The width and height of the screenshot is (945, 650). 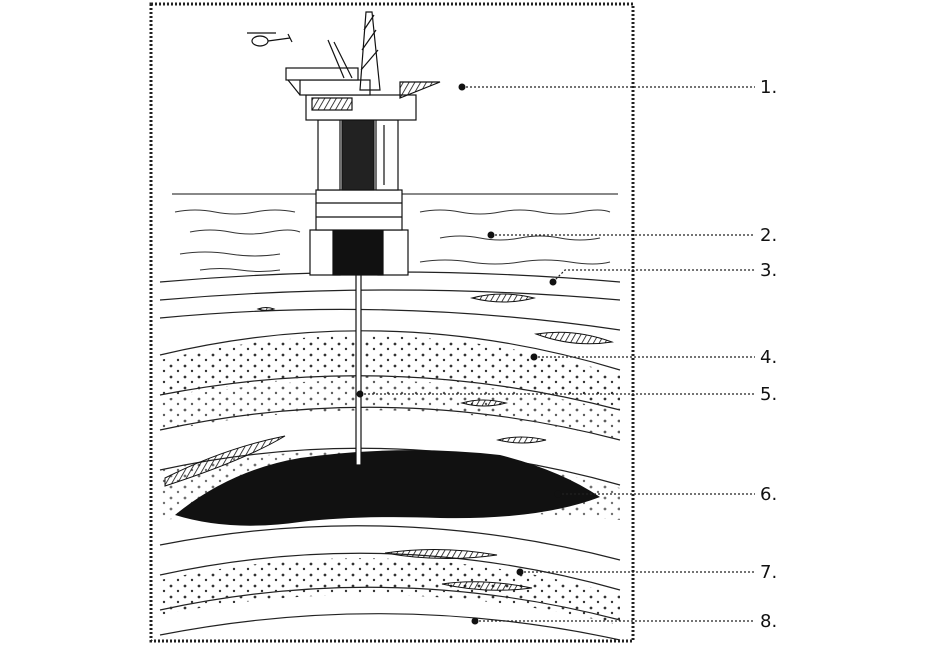 What do you see at coordinates (270, 39) in the screenshot?
I see `helicopter-icon` at bounding box center [270, 39].